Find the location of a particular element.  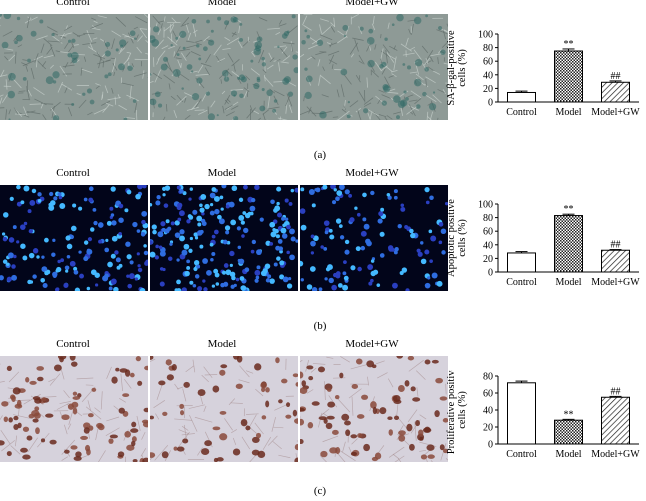

micrograph-b-model-gw is located at coordinates (374, 238).